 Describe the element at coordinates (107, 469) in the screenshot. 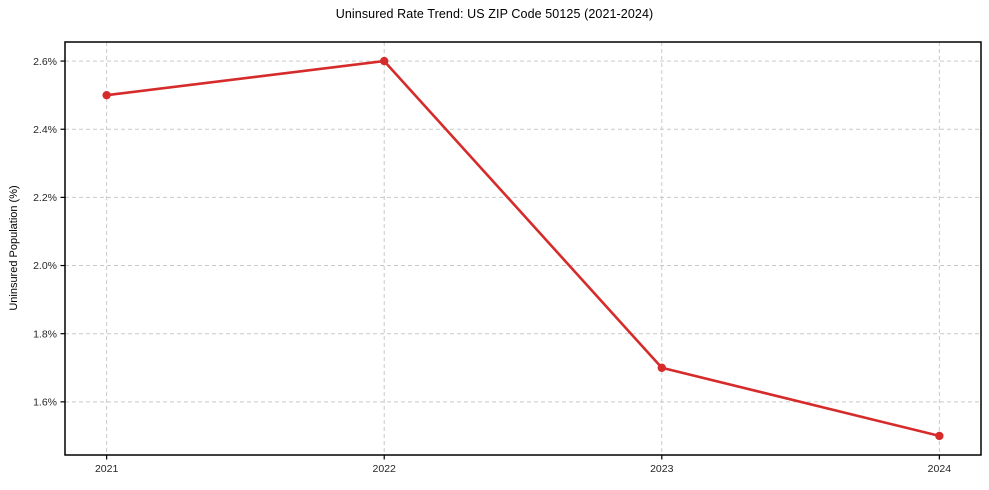

I see `x-tick-label: 2021` at that location.